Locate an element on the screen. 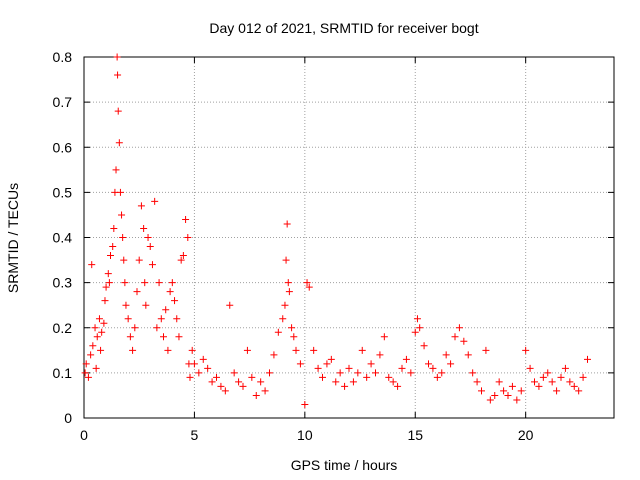  x-tick-label: 15 is located at coordinates (415, 435).